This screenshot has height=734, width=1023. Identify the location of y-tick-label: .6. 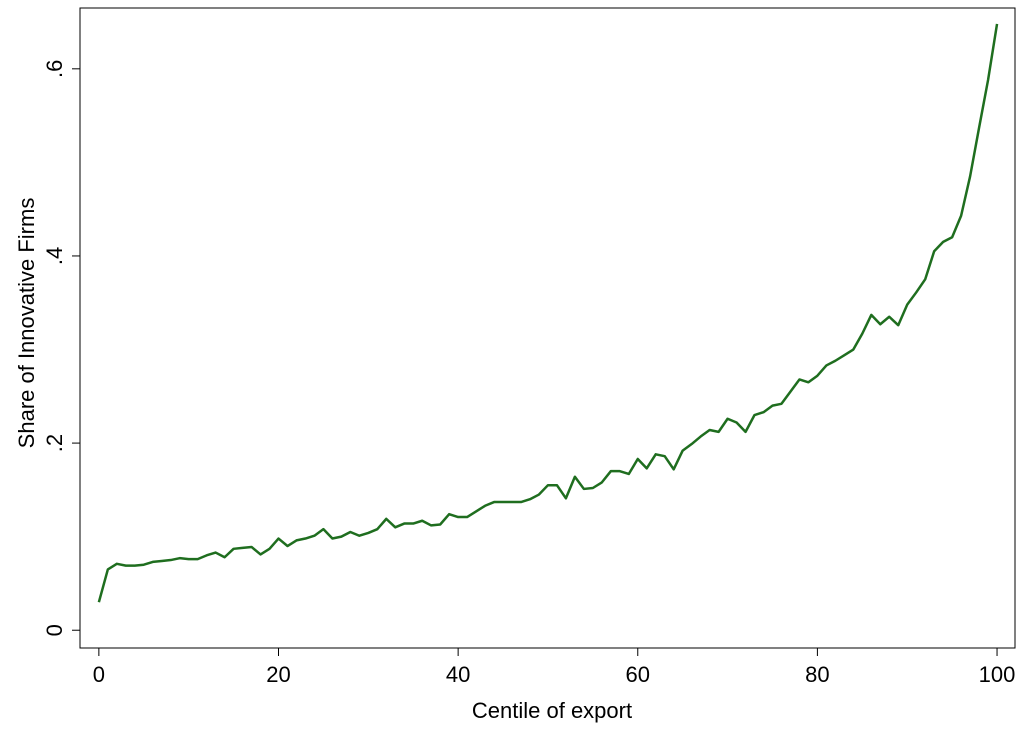
(54, 69).